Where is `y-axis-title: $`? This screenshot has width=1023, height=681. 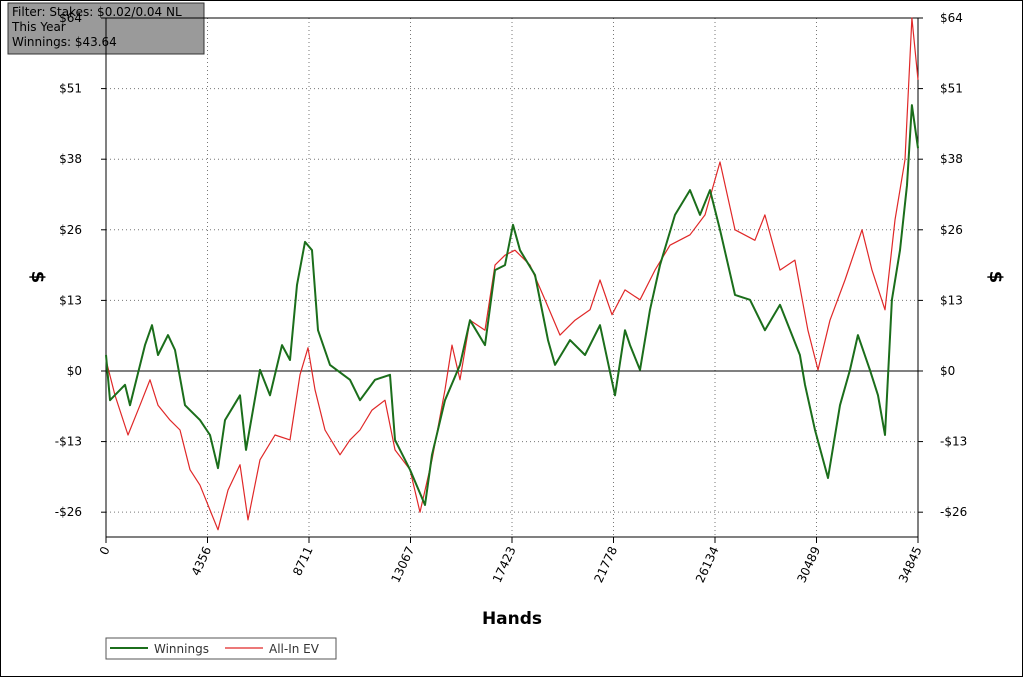
y-axis-title: $ is located at coordinates (37, 277).